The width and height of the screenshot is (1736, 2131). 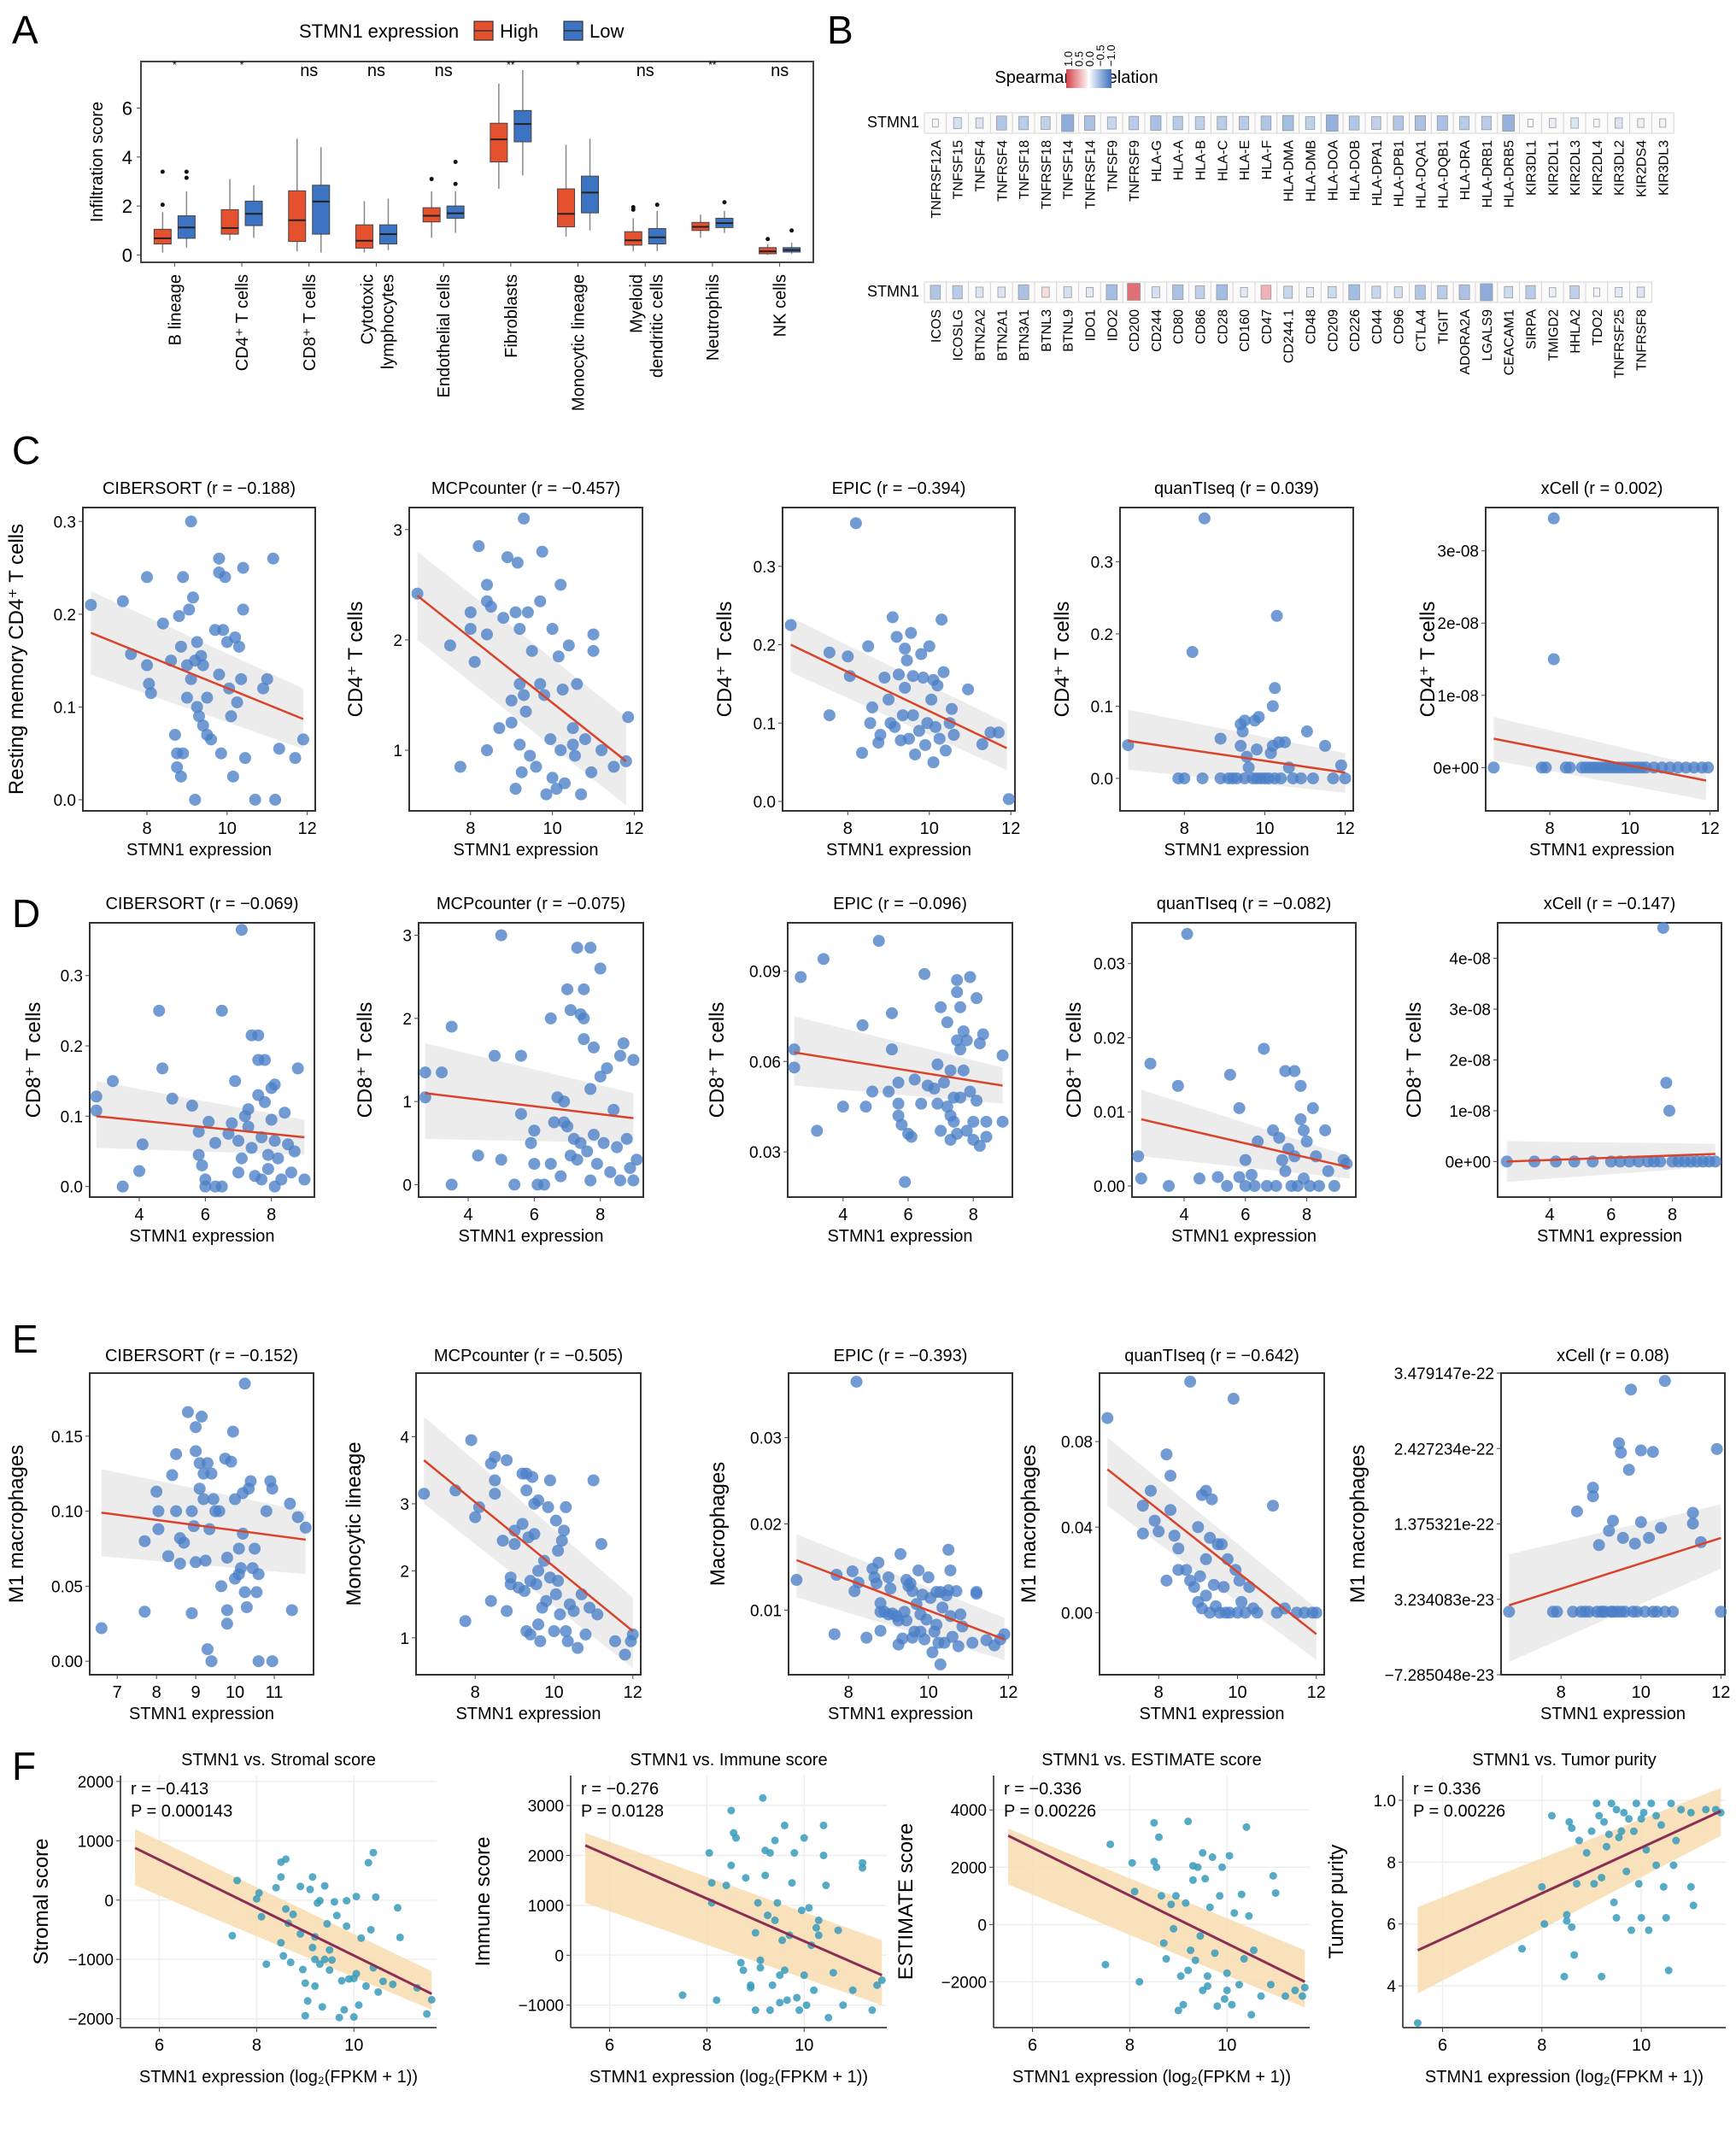 I want to click on gene-label: BTNL9, so click(x=1069, y=330).